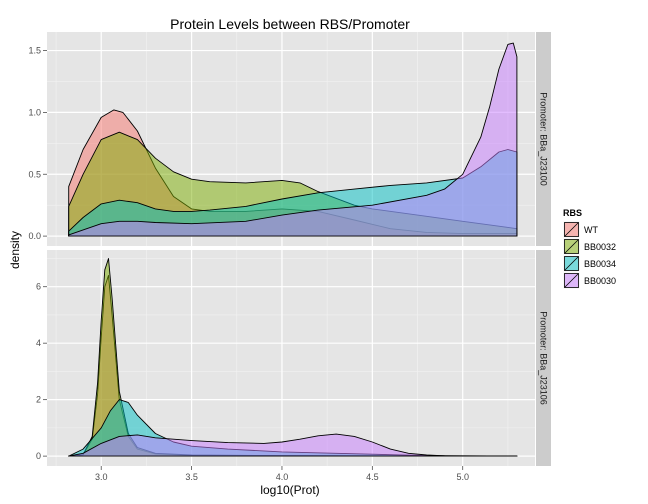 This screenshot has height=504, width=648. I want to click on y-tick-label: 1.5, so click(34, 51).